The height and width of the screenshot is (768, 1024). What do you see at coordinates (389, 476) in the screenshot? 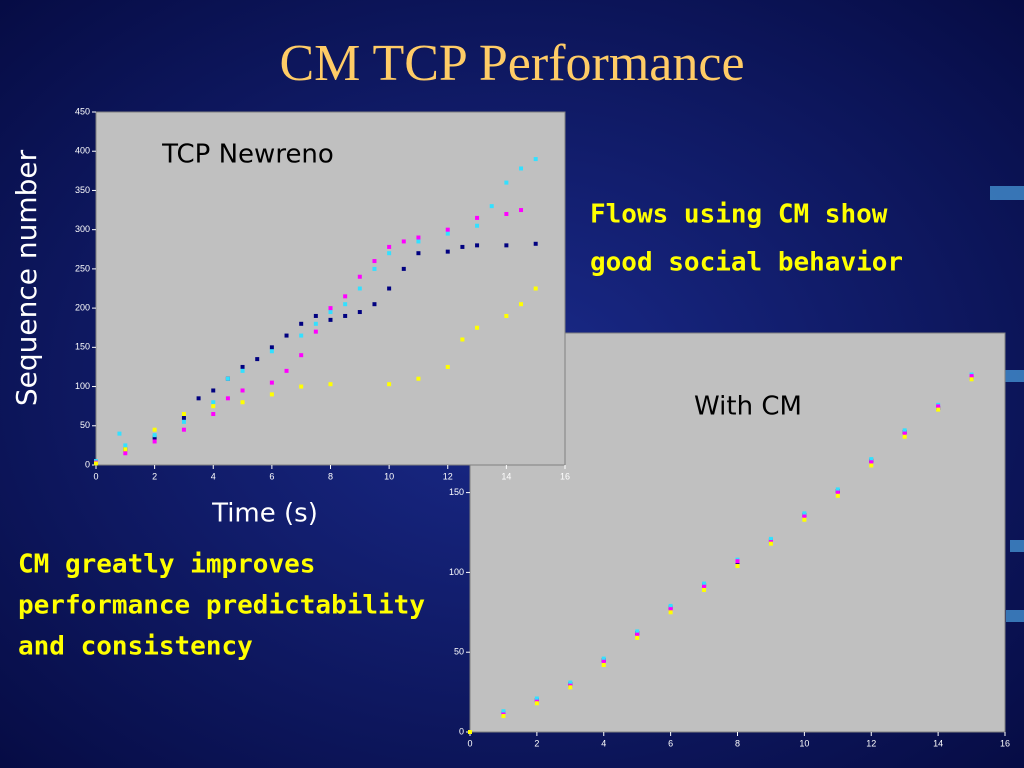
I see `x-tick-label: 10` at bounding box center [389, 476].